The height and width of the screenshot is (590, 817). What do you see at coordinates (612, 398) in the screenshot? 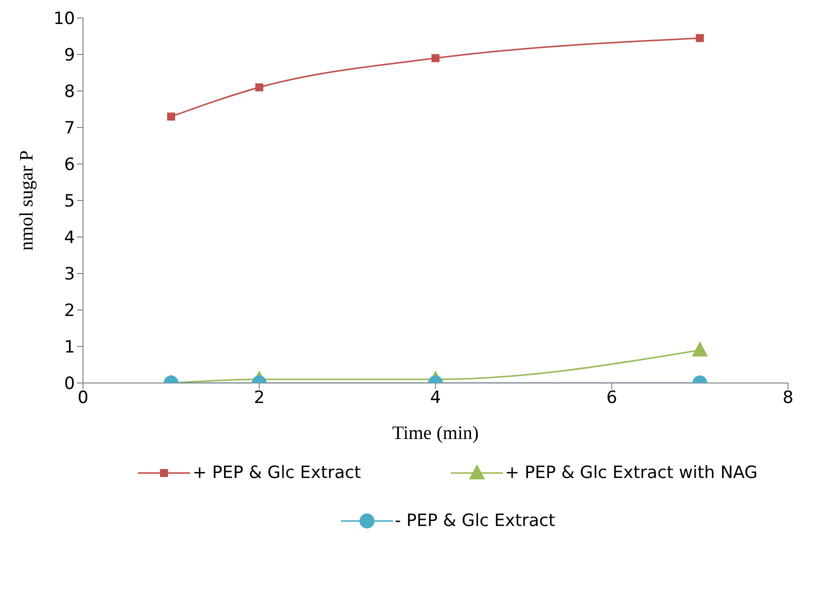
I see `x-tick-label: 6` at bounding box center [612, 398].